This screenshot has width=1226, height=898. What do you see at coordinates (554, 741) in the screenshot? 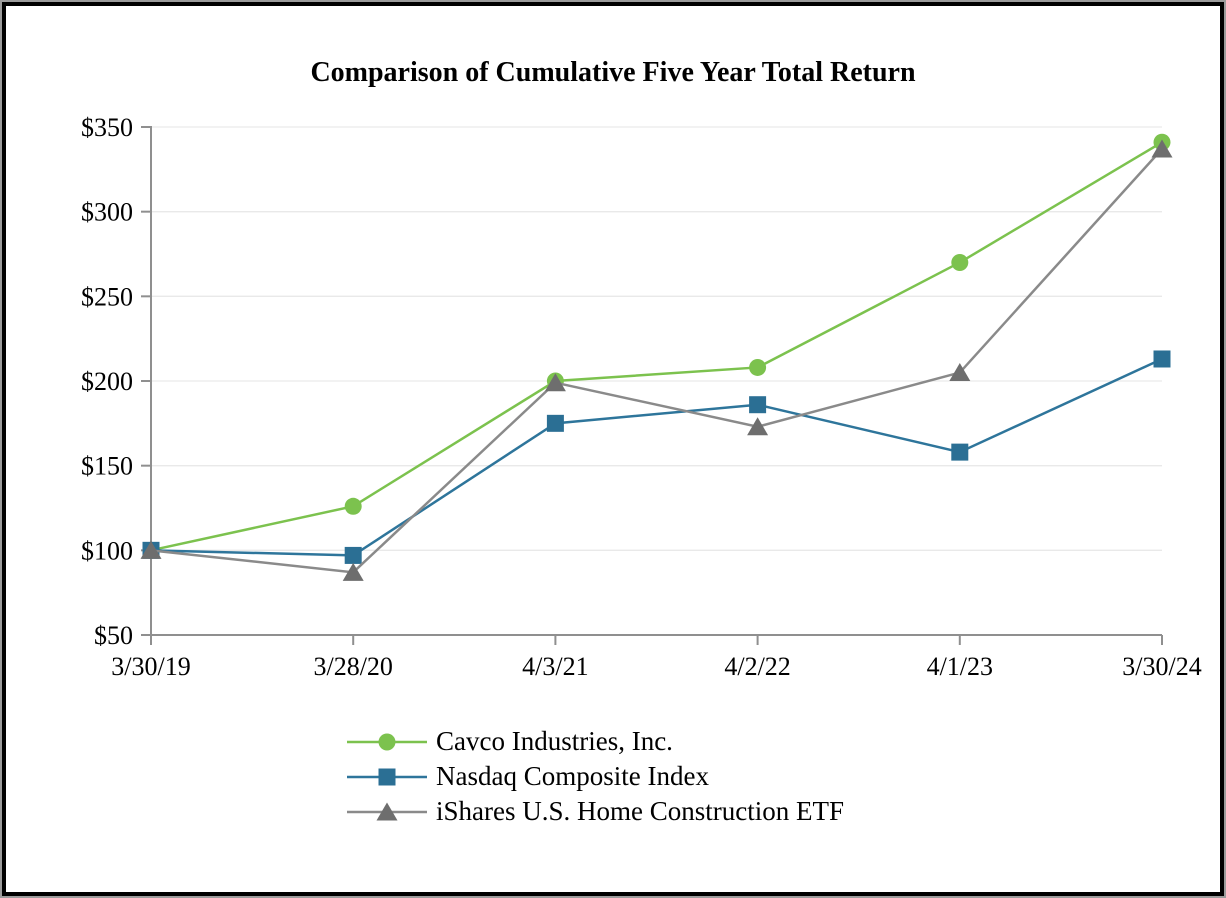
I see `legend-label: Cavco Industries, Inc.` at bounding box center [554, 741].